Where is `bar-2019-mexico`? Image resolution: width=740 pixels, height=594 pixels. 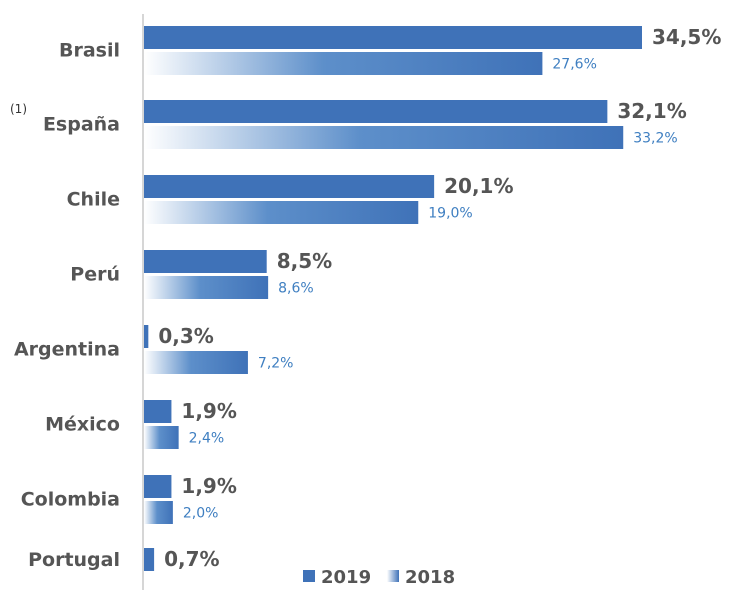
bar-2019-mexico is located at coordinates (158, 411).